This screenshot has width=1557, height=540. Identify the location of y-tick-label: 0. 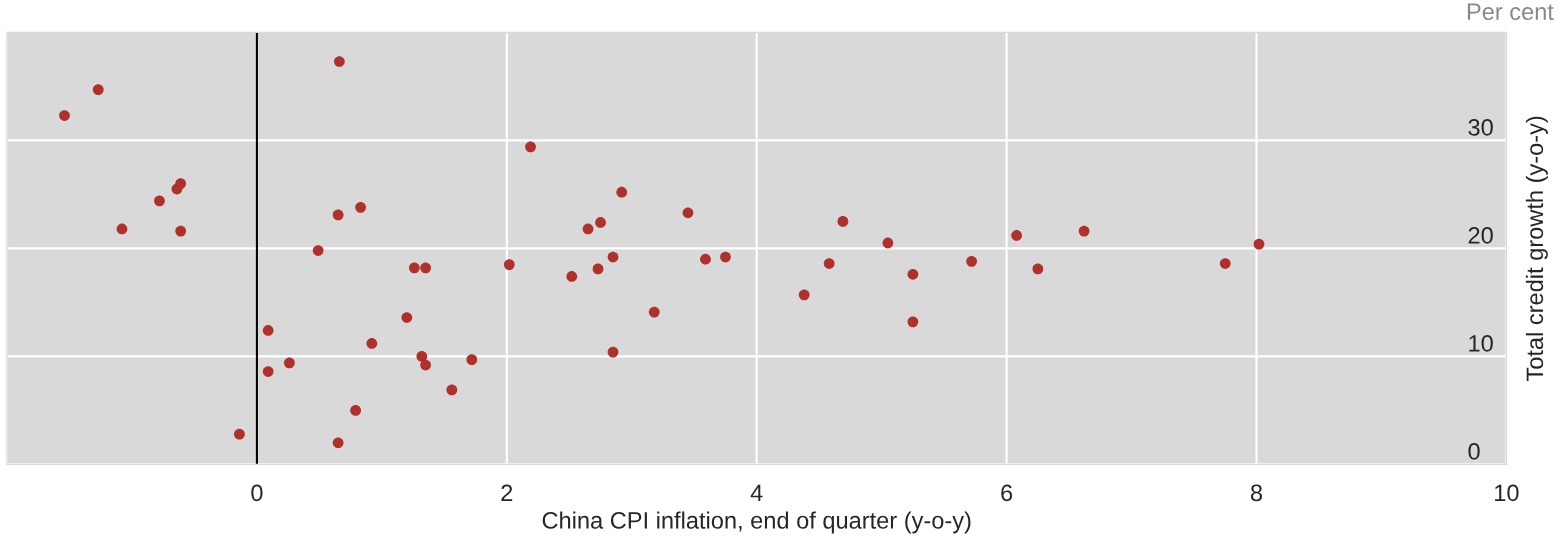
(1474, 451).